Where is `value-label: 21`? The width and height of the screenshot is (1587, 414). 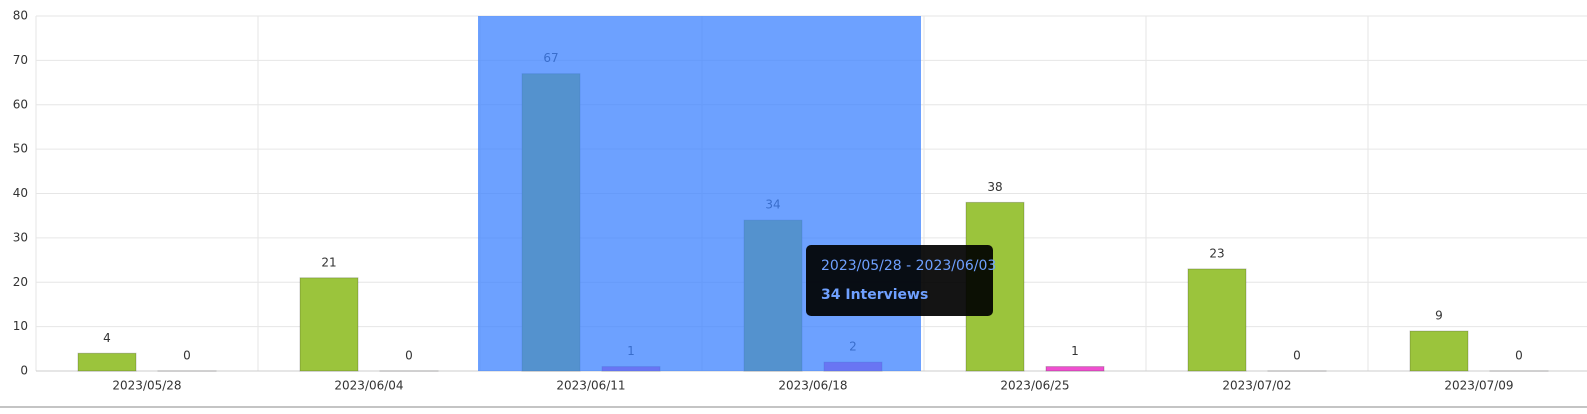
value-label: 21 is located at coordinates (328, 262).